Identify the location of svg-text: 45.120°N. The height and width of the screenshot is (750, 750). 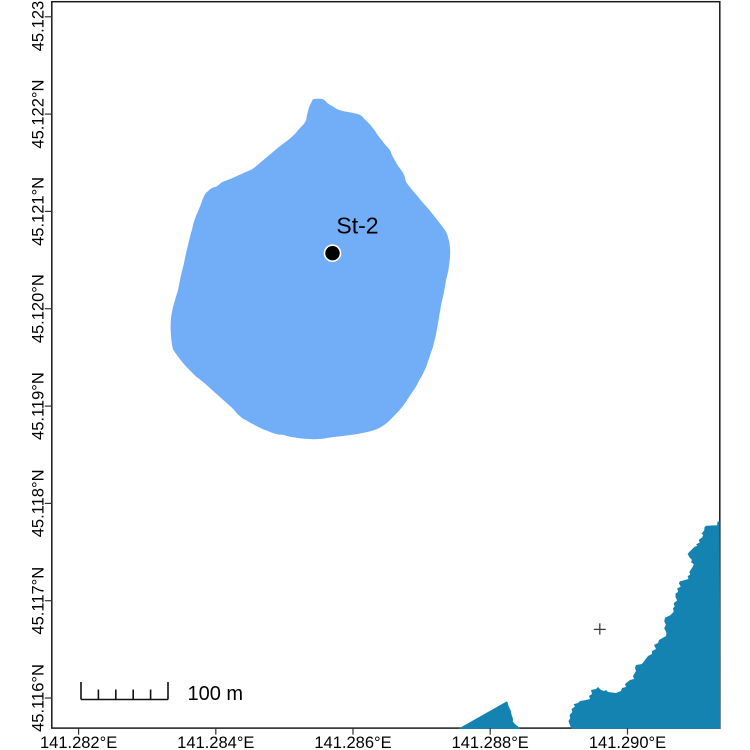
(39, 308).